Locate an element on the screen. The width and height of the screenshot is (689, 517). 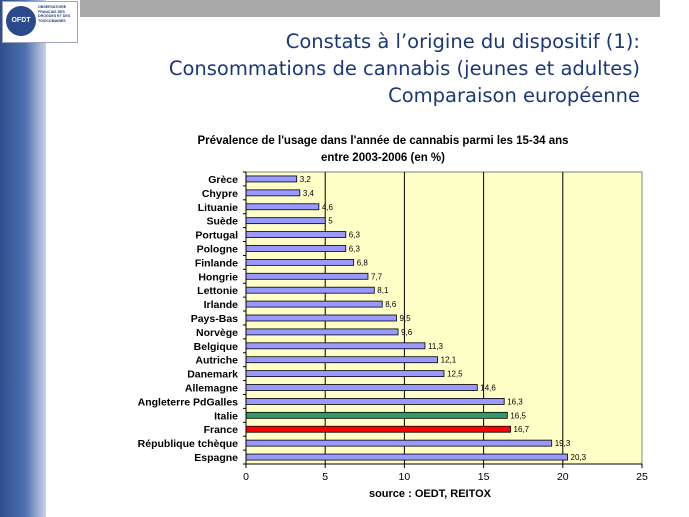
category-label: Chypre is located at coordinates (220, 194).